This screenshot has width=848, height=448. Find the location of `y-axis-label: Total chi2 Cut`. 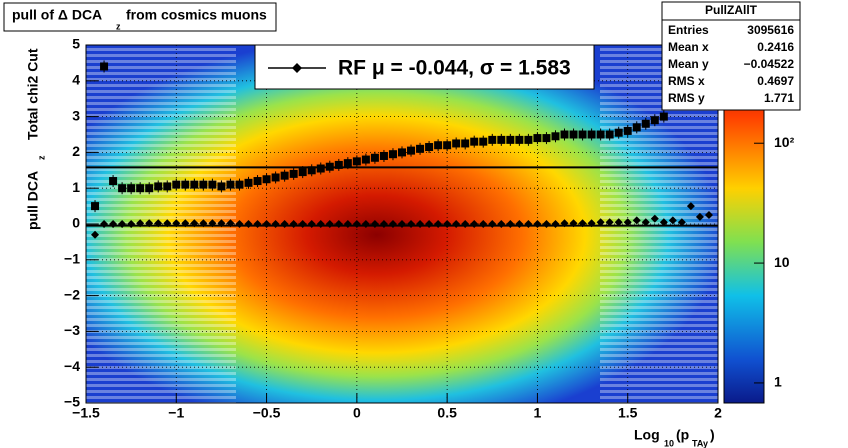

y-axis-label: Total chi2 Cut is located at coordinates (33, 94).